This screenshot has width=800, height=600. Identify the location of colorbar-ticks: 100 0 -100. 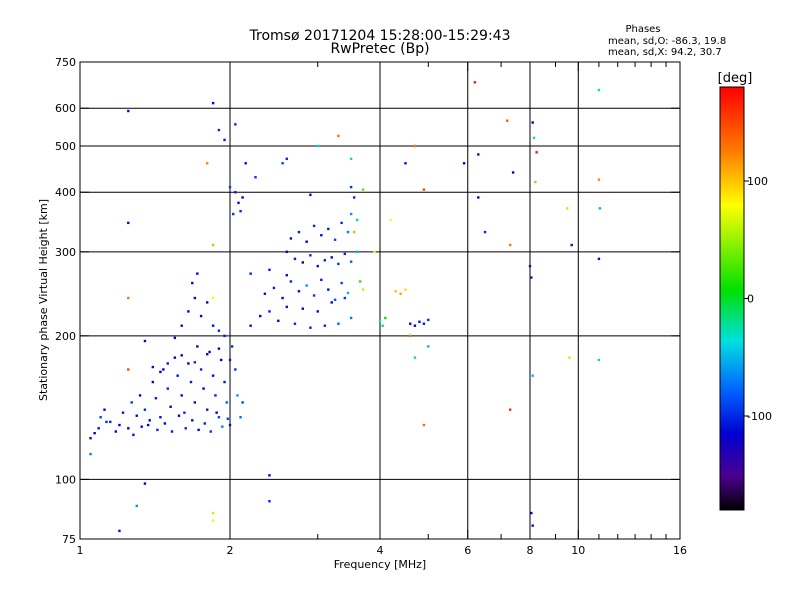
(758, 299).